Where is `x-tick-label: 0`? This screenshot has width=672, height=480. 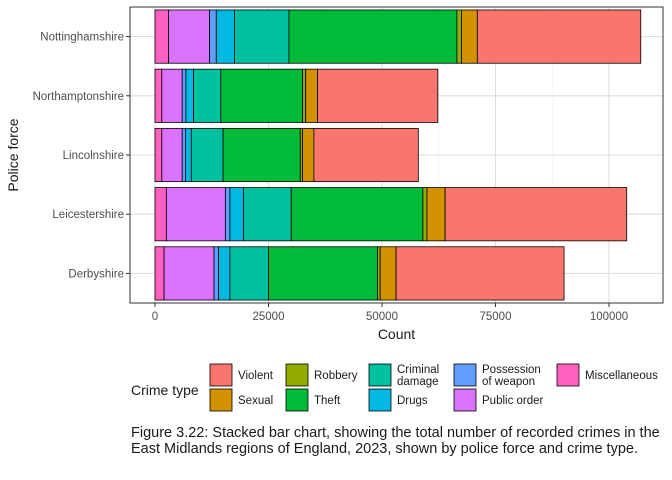 x-tick-label: 0 is located at coordinates (155, 317).